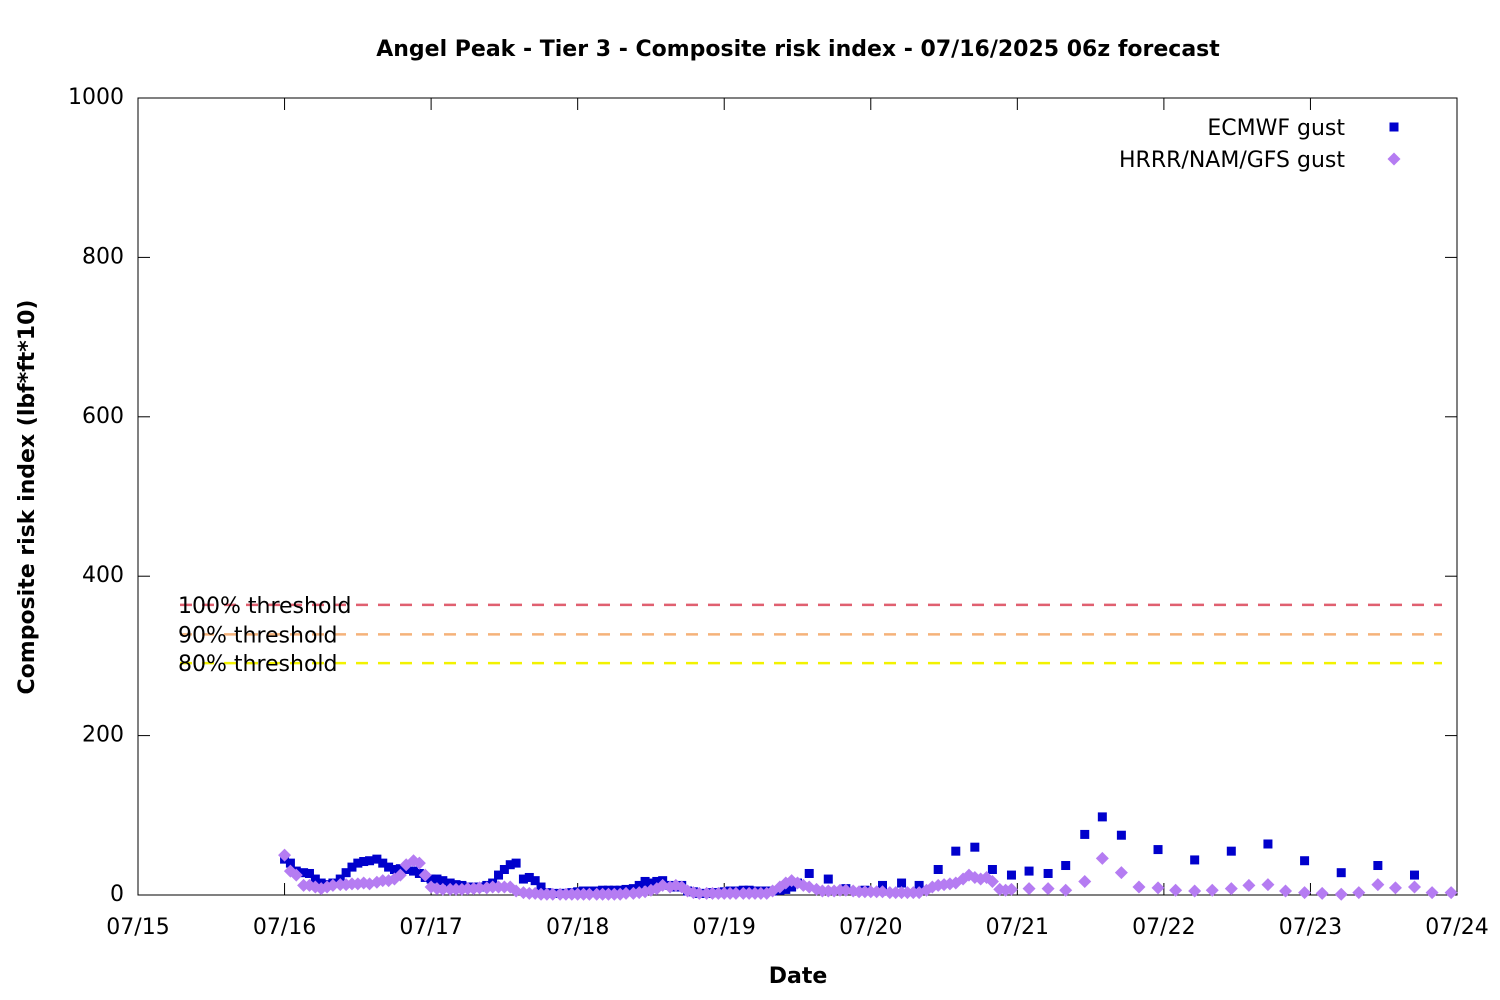 Image resolution: width=1500 pixels, height=1000 pixels. Describe the element at coordinates (258, 664) in the screenshot. I see `threshold-label: 80% threshold` at that location.